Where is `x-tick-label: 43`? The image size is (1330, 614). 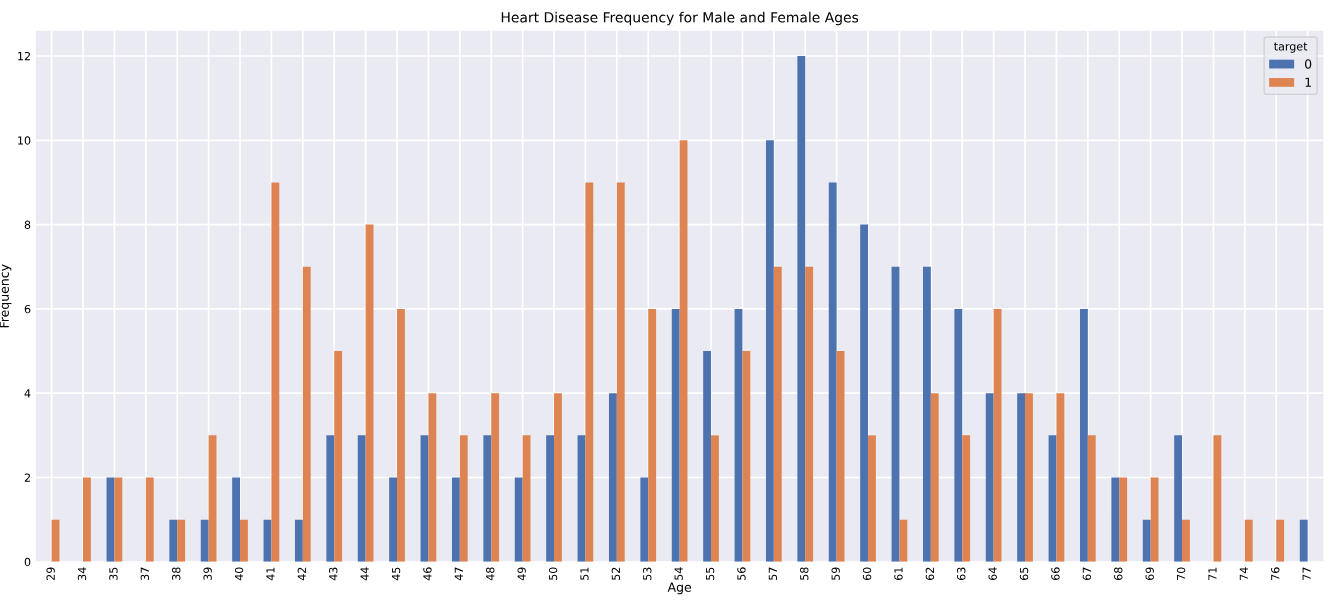 x-tick-label: 43 is located at coordinates (333, 574).